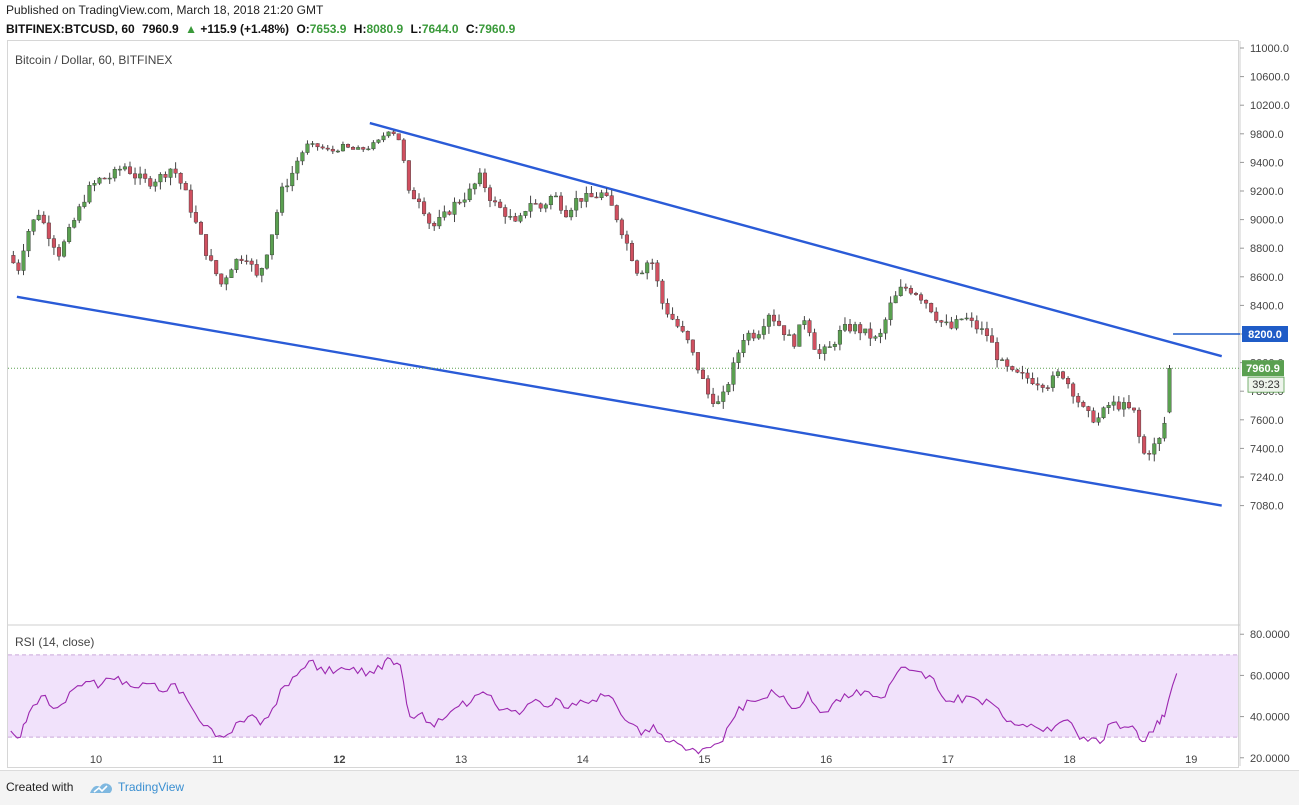 This screenshot has height=805, width=1299. I want to click on tradingview-brand-link: TradingView, so click(151, 787).